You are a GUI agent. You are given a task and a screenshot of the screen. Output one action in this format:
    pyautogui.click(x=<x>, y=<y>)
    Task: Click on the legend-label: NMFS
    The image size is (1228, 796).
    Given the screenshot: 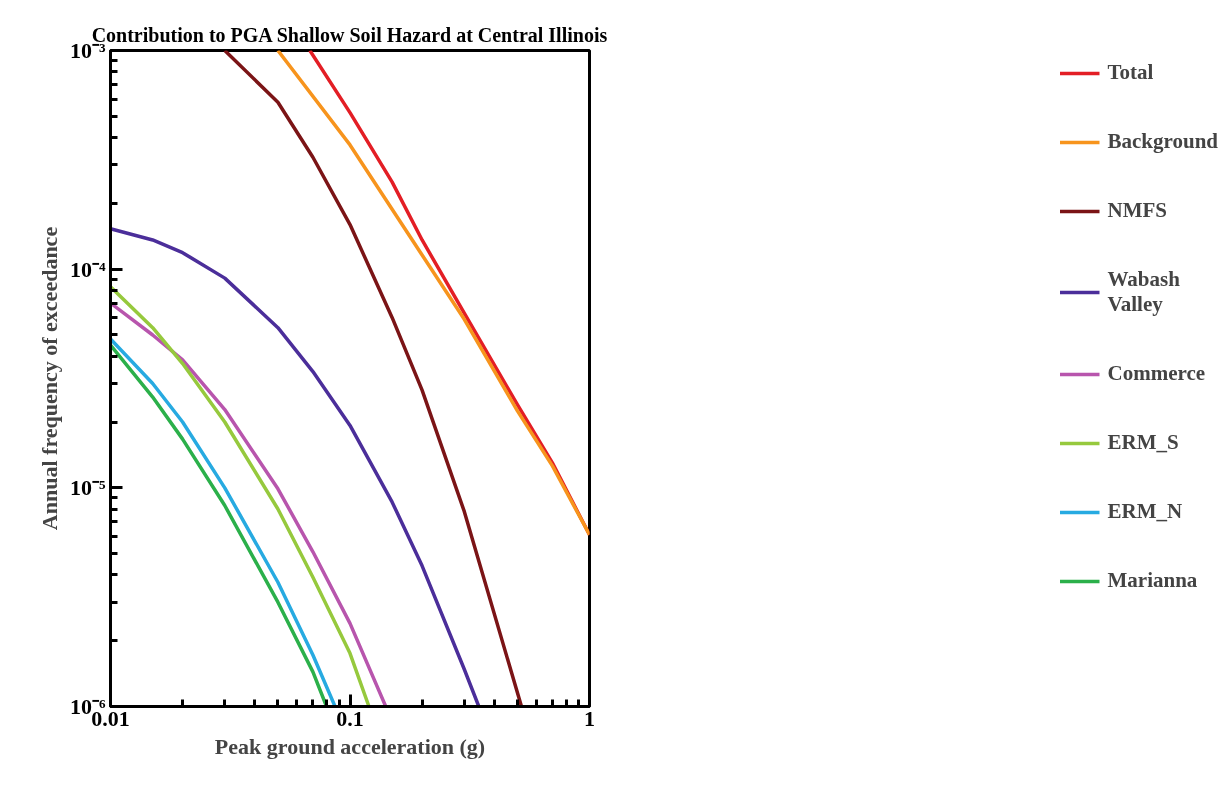 What is the action you would take?
    pyautogui.click(x=1137, y=210)
    